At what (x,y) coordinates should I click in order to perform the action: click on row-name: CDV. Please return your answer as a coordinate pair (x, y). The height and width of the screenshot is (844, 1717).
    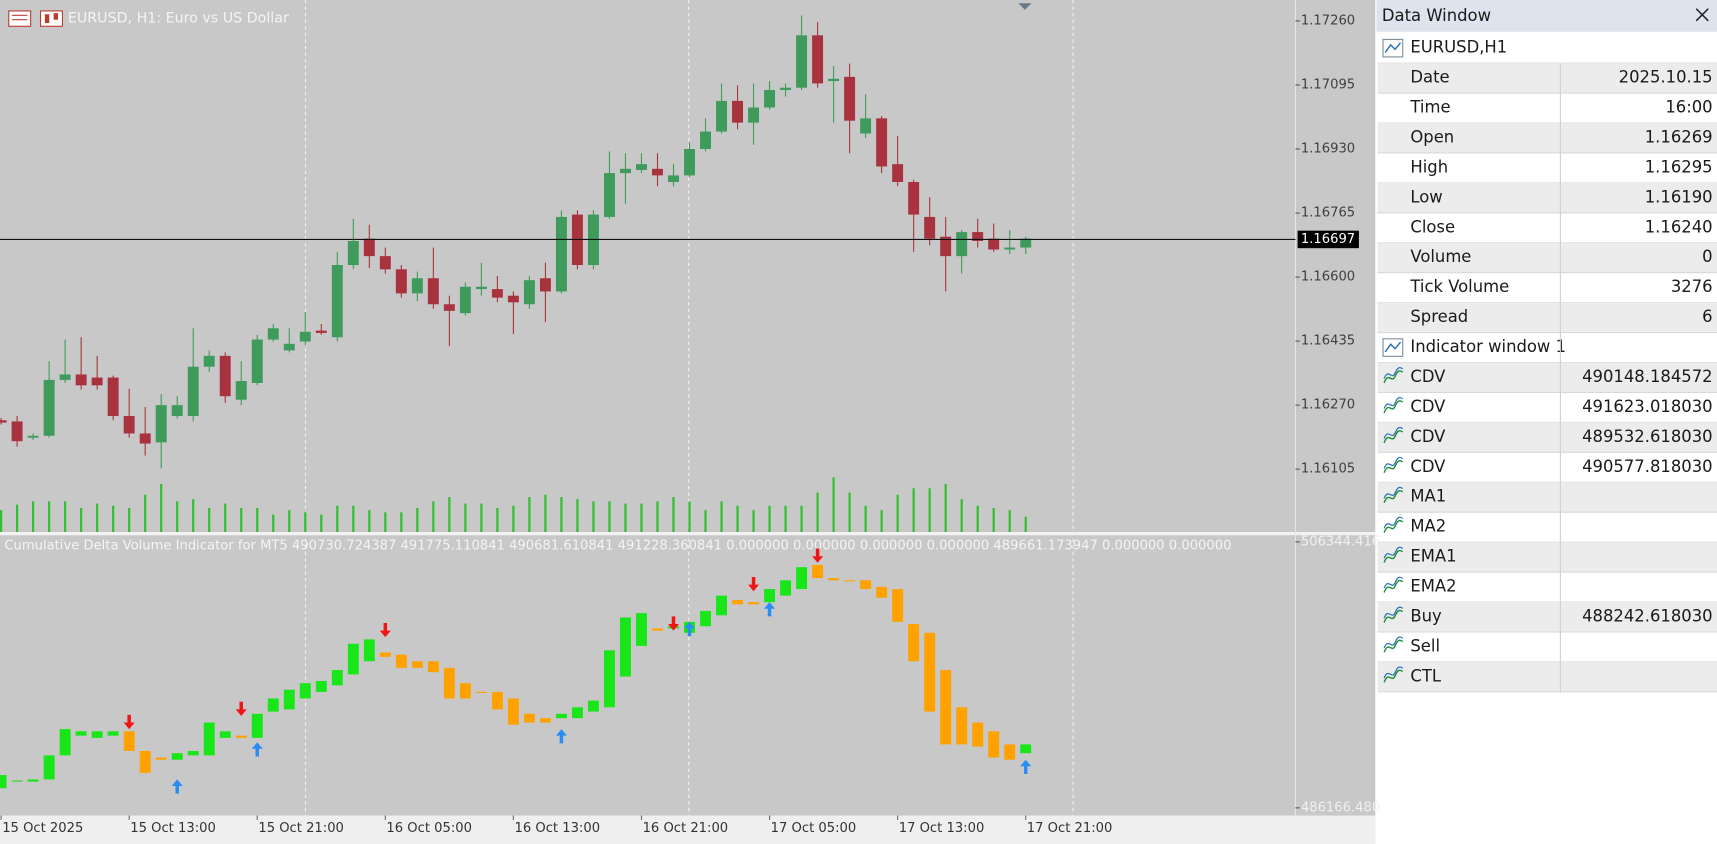
    Looking at the image, I should click on (1428, 466).